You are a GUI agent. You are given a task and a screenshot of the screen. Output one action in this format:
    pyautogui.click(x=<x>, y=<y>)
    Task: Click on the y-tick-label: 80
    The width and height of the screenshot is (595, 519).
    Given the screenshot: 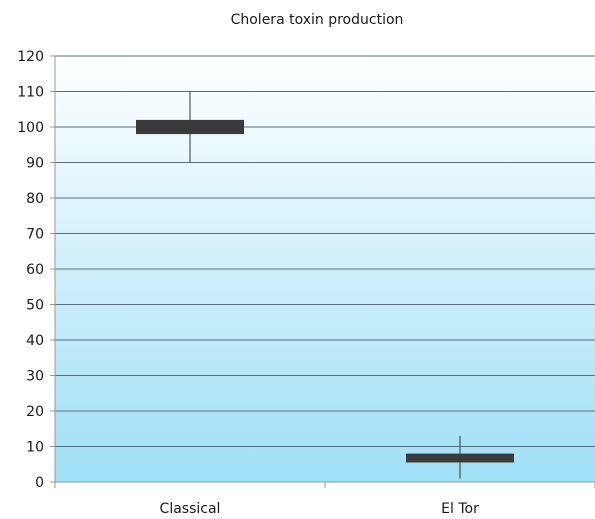 What is the action you would take?
    pyautogui.click(x=35, y=199)
    